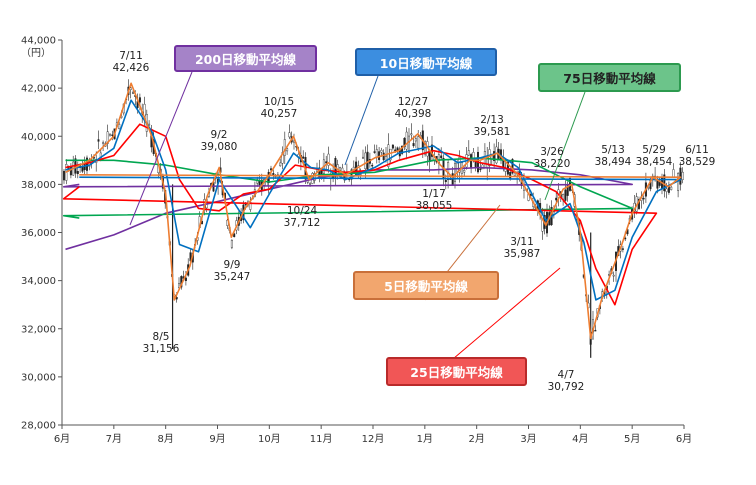 The height and width of the screenshot is (485, 756). Describe the element at coordinates (632, 439) in the screenshot. I see `x-tick-label: 5月` at that location.